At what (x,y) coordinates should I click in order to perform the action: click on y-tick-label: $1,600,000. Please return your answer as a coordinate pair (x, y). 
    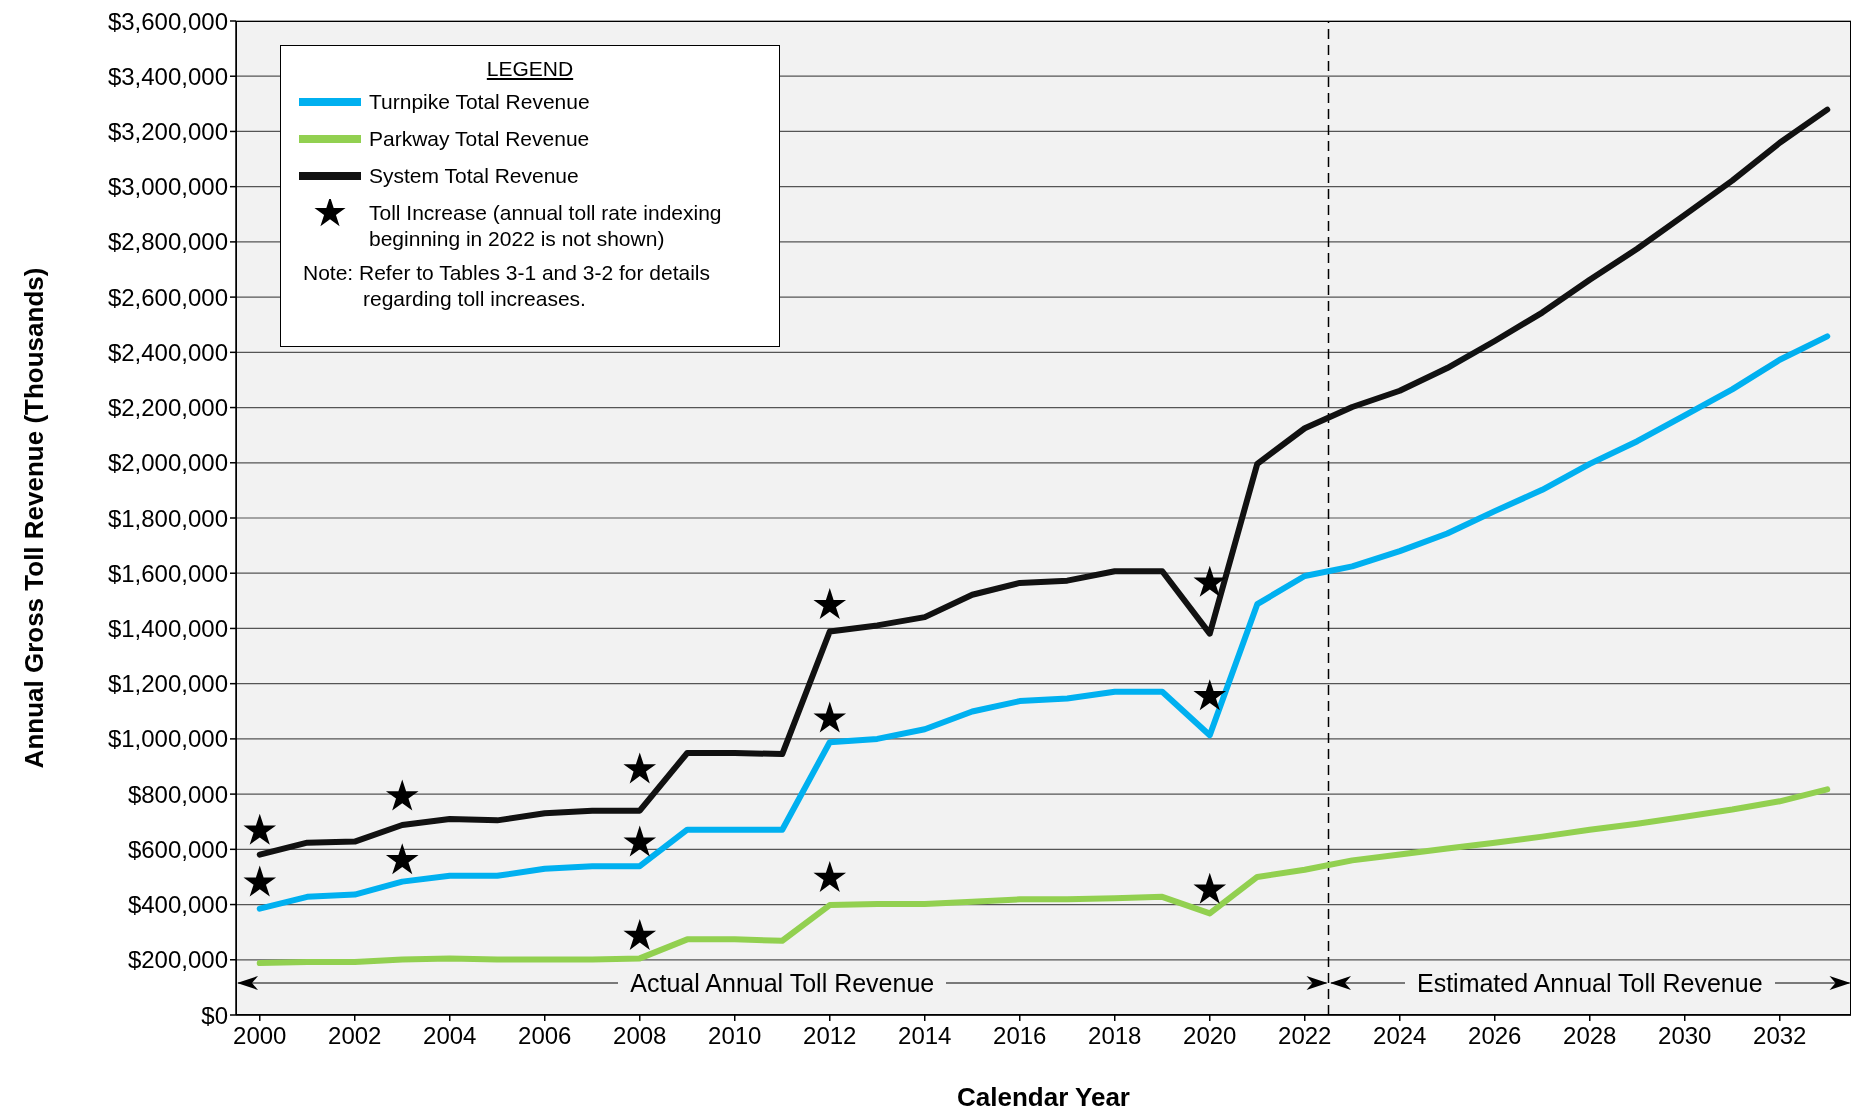
    Looking at the image, I should click on (167, 573).